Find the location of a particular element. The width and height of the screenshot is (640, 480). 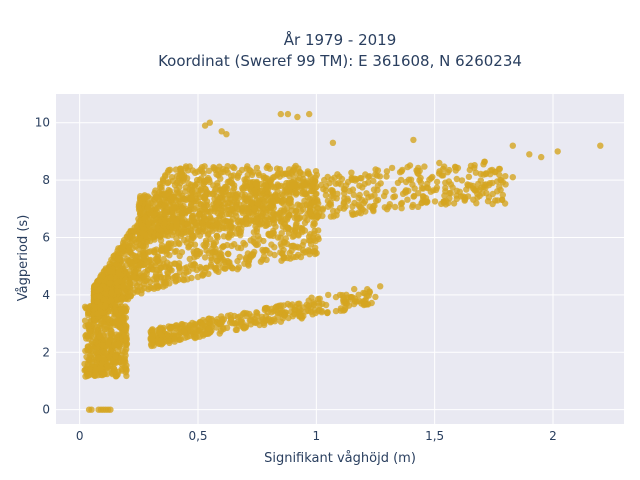

x-tick-label: 2 is located at coordinates (553, 436).